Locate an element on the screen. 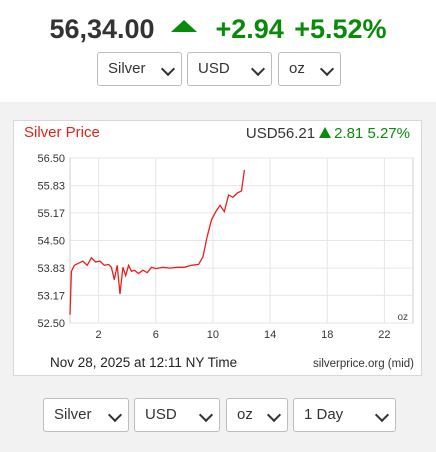  chart-currency-select: USD is located at coordinates (177, 415).